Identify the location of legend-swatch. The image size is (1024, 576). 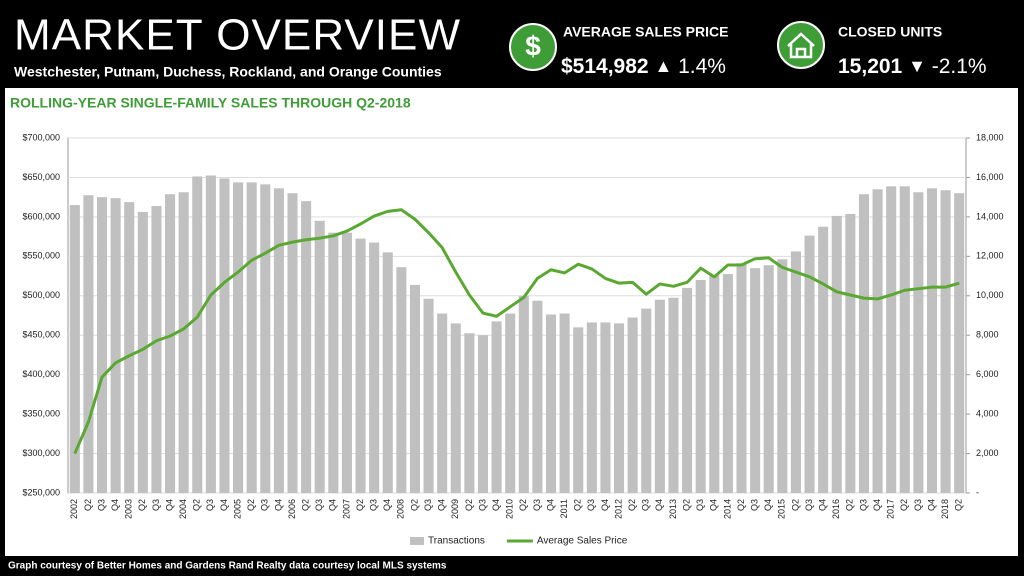
(417, 541).